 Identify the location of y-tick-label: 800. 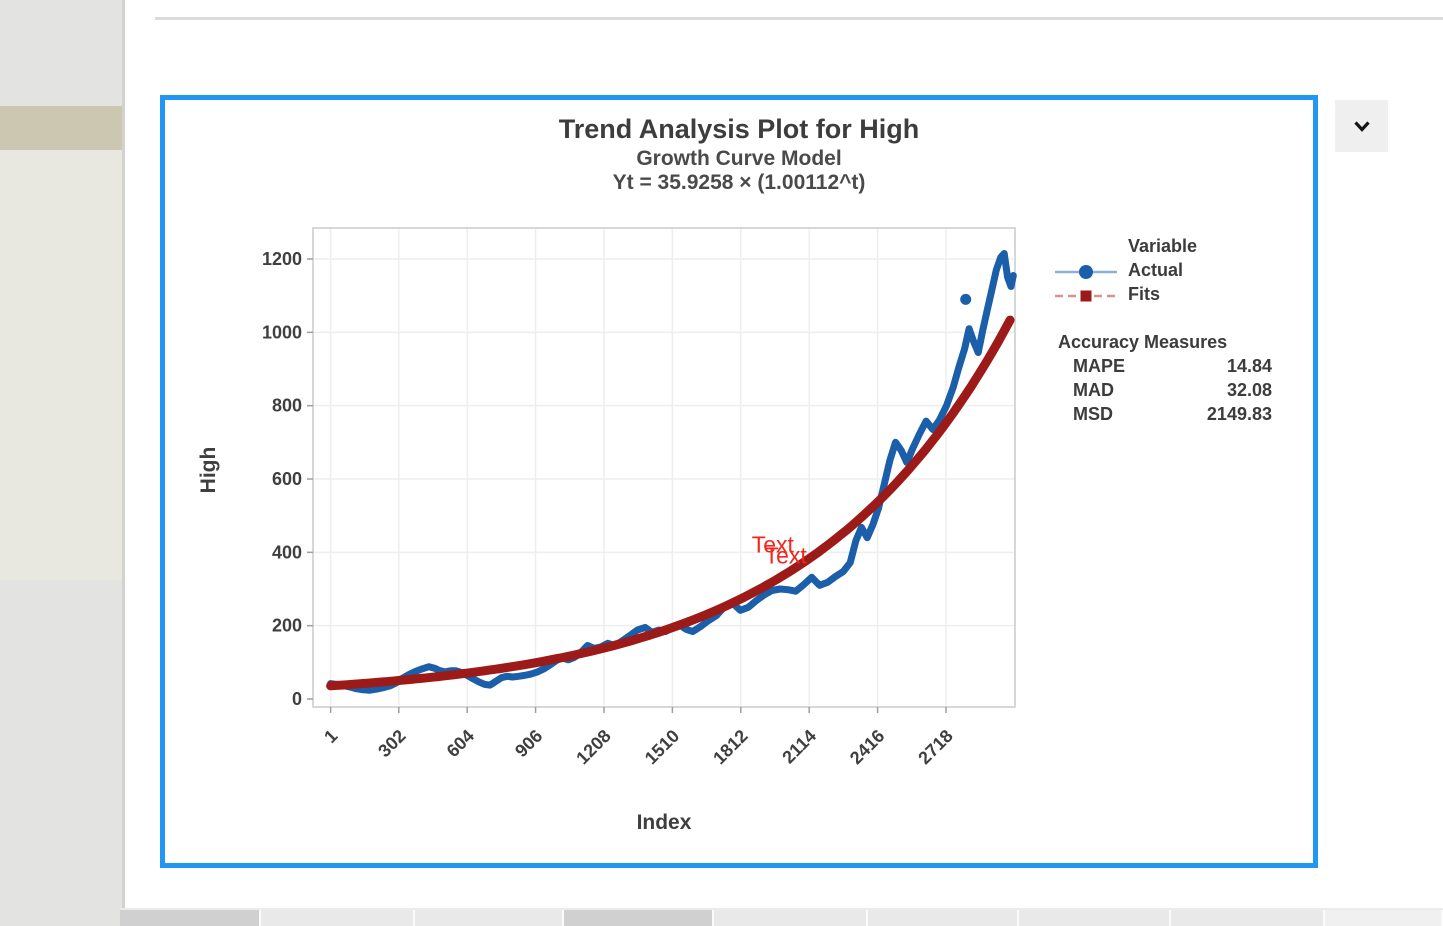
(287, 406).